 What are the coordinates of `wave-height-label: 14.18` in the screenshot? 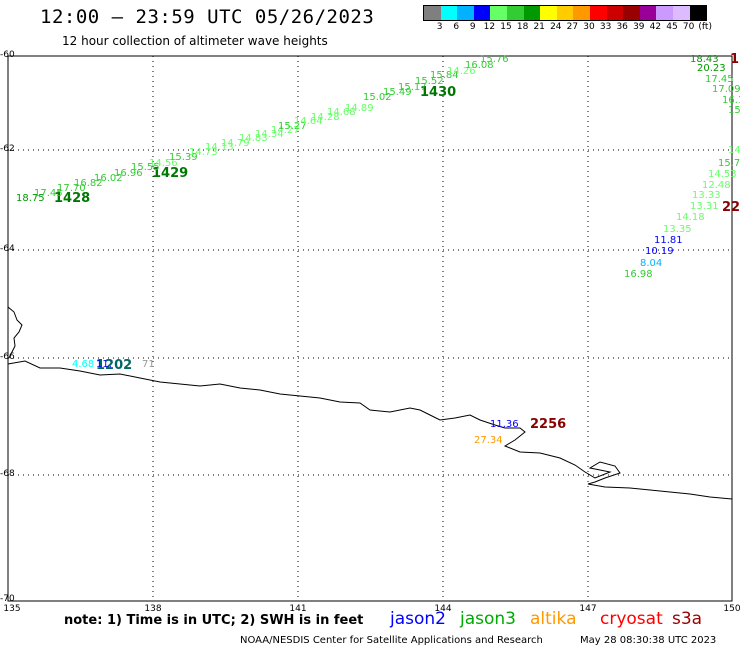 It's located at (690, 217).